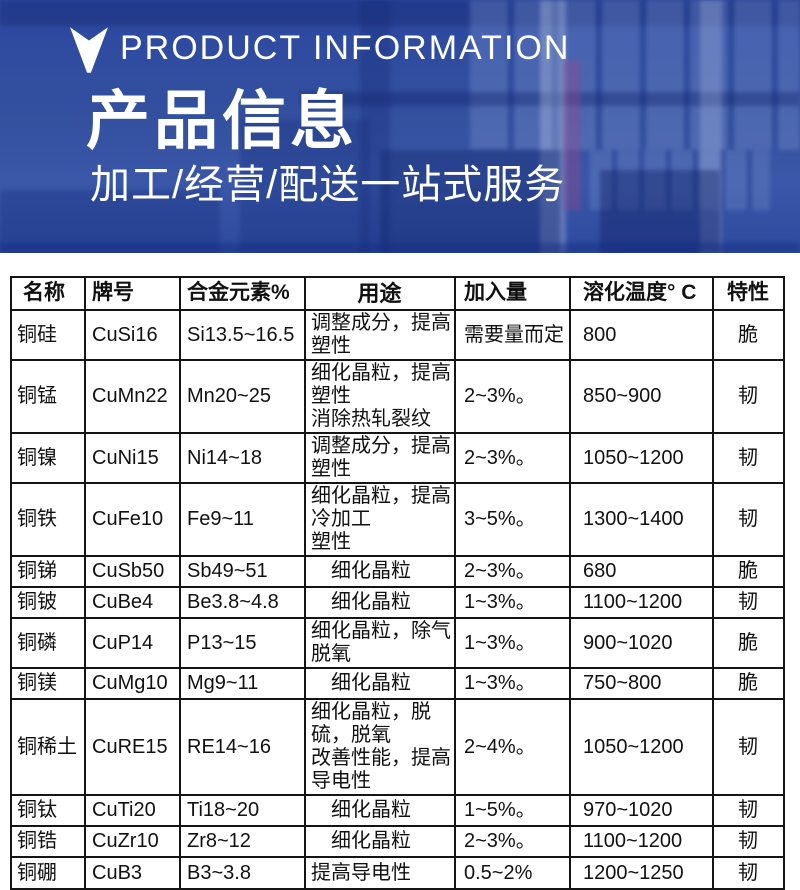 The width and height of the screenshot is (800, 890). Describe the element at coordinates (242, 683) in the screenshot. I see `cell-alloy: Mg9~11` at that location.